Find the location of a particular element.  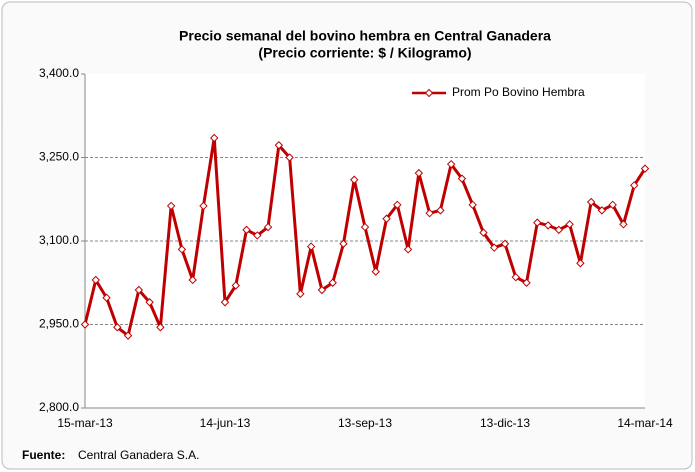

x-tick-label: 13-sep-13 is located at coordinates (365, 423).